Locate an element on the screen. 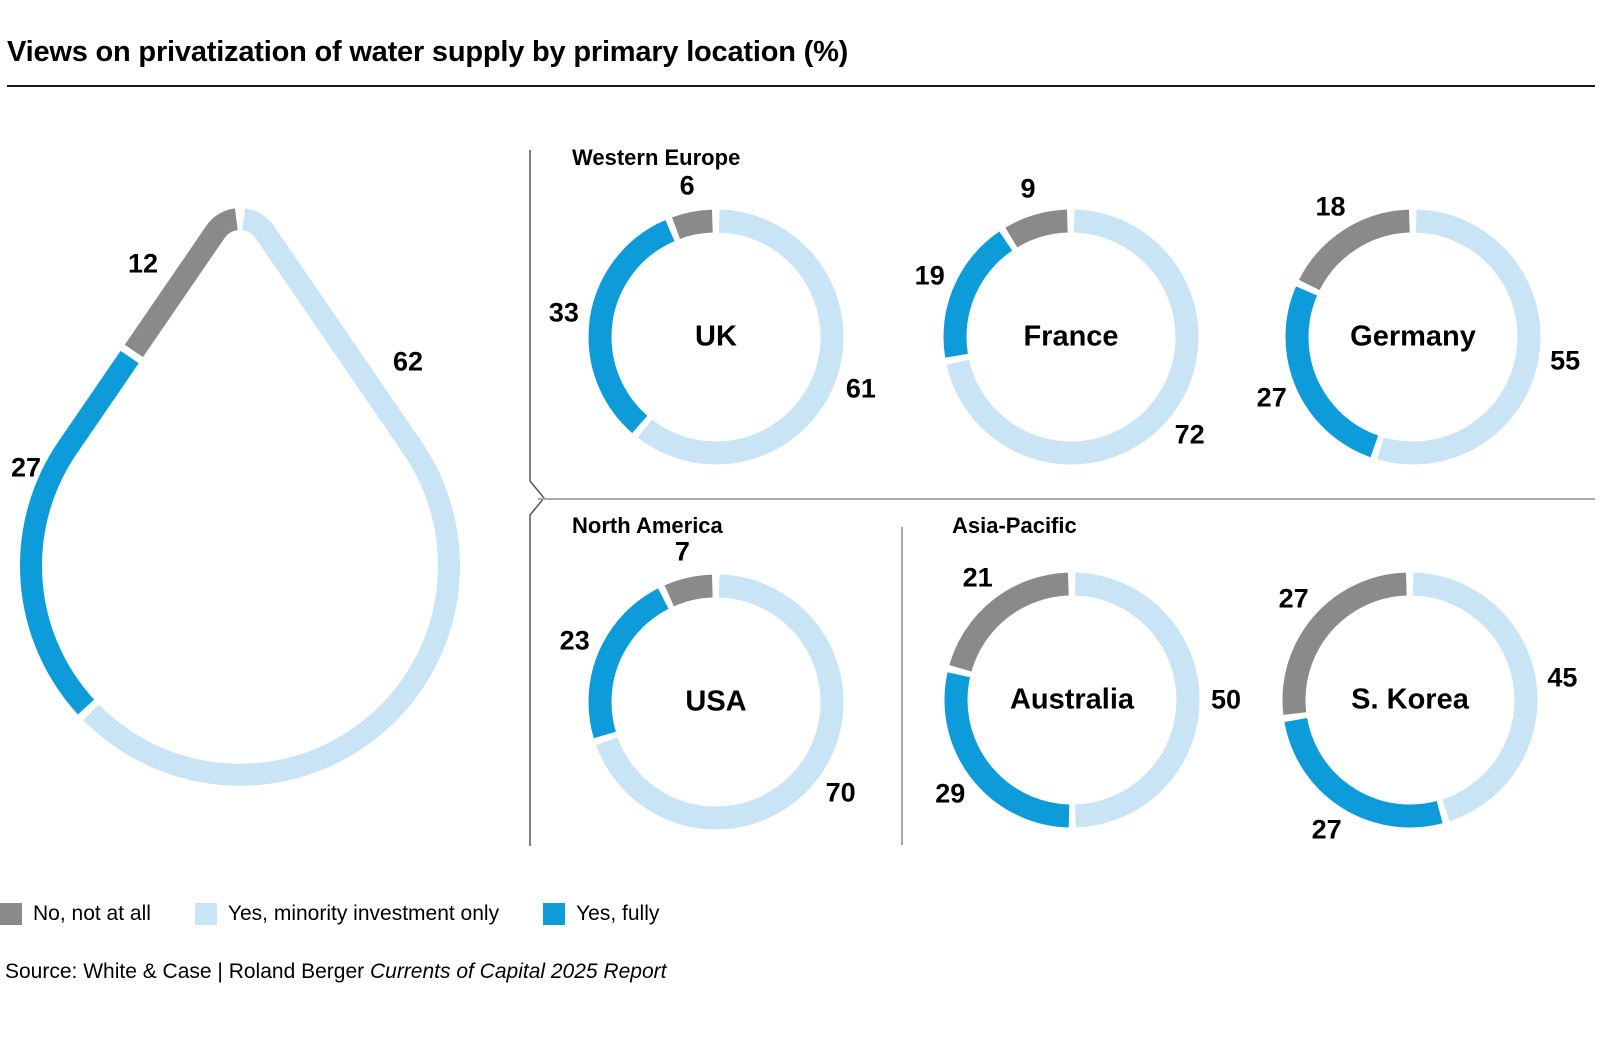 The height and width of the screenshot is (1047, 1600). donut-value-fully: 19 is located at coordinates (929, 275).